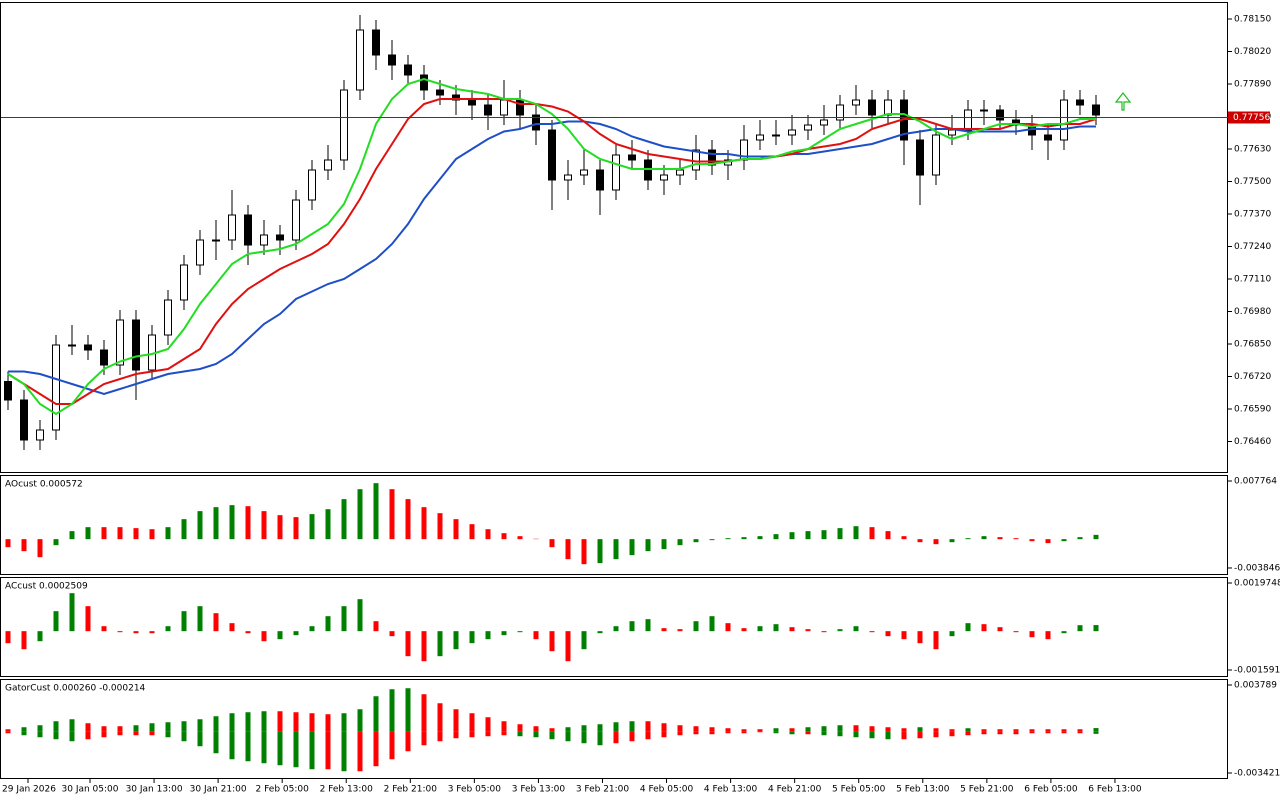  What do you see at coordinates (475, 790) in the screenshot?
I see `x-tick-label: 3 Feb 05:00` at bounding box center [475, 790].